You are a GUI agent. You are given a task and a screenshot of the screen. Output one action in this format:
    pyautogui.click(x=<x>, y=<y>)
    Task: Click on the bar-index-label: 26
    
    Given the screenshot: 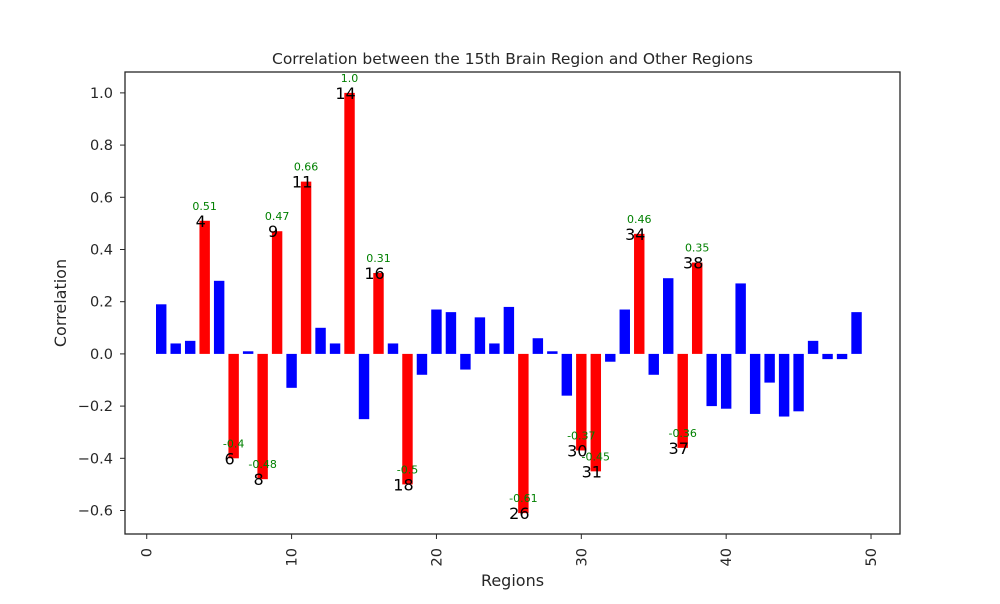 What is the action you would take?
    pyautogui.click(x=519, y=513)
    